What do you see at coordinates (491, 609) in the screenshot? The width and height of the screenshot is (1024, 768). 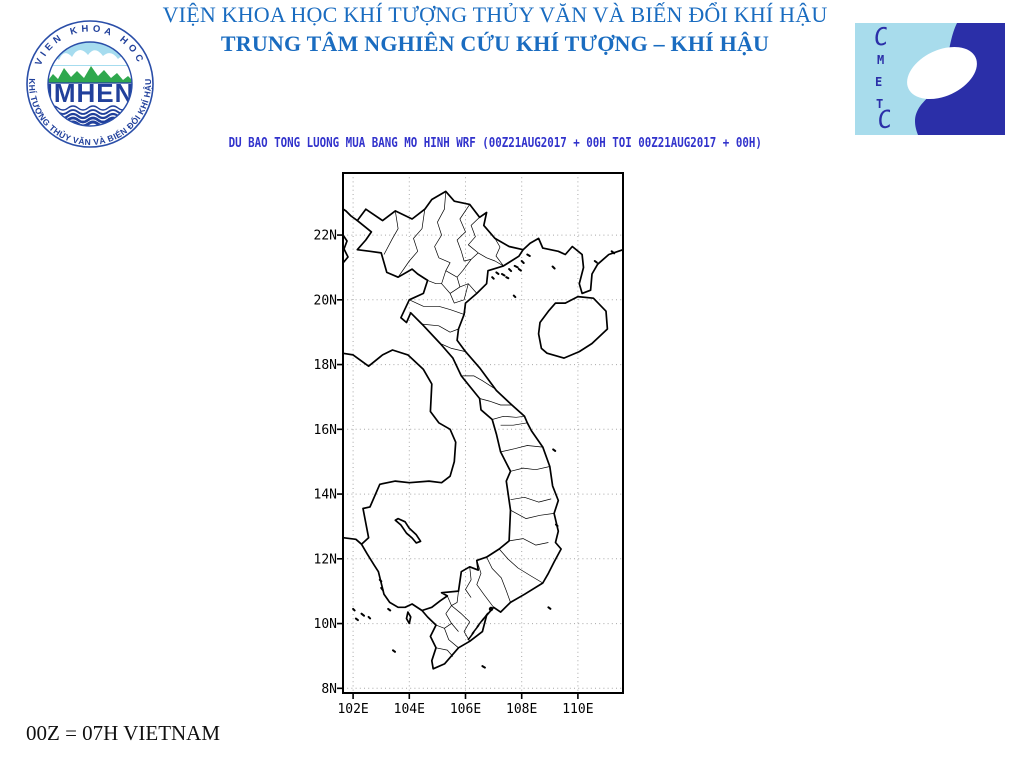 I see `saigon-bay-mark` at bounding box center [491, 609].